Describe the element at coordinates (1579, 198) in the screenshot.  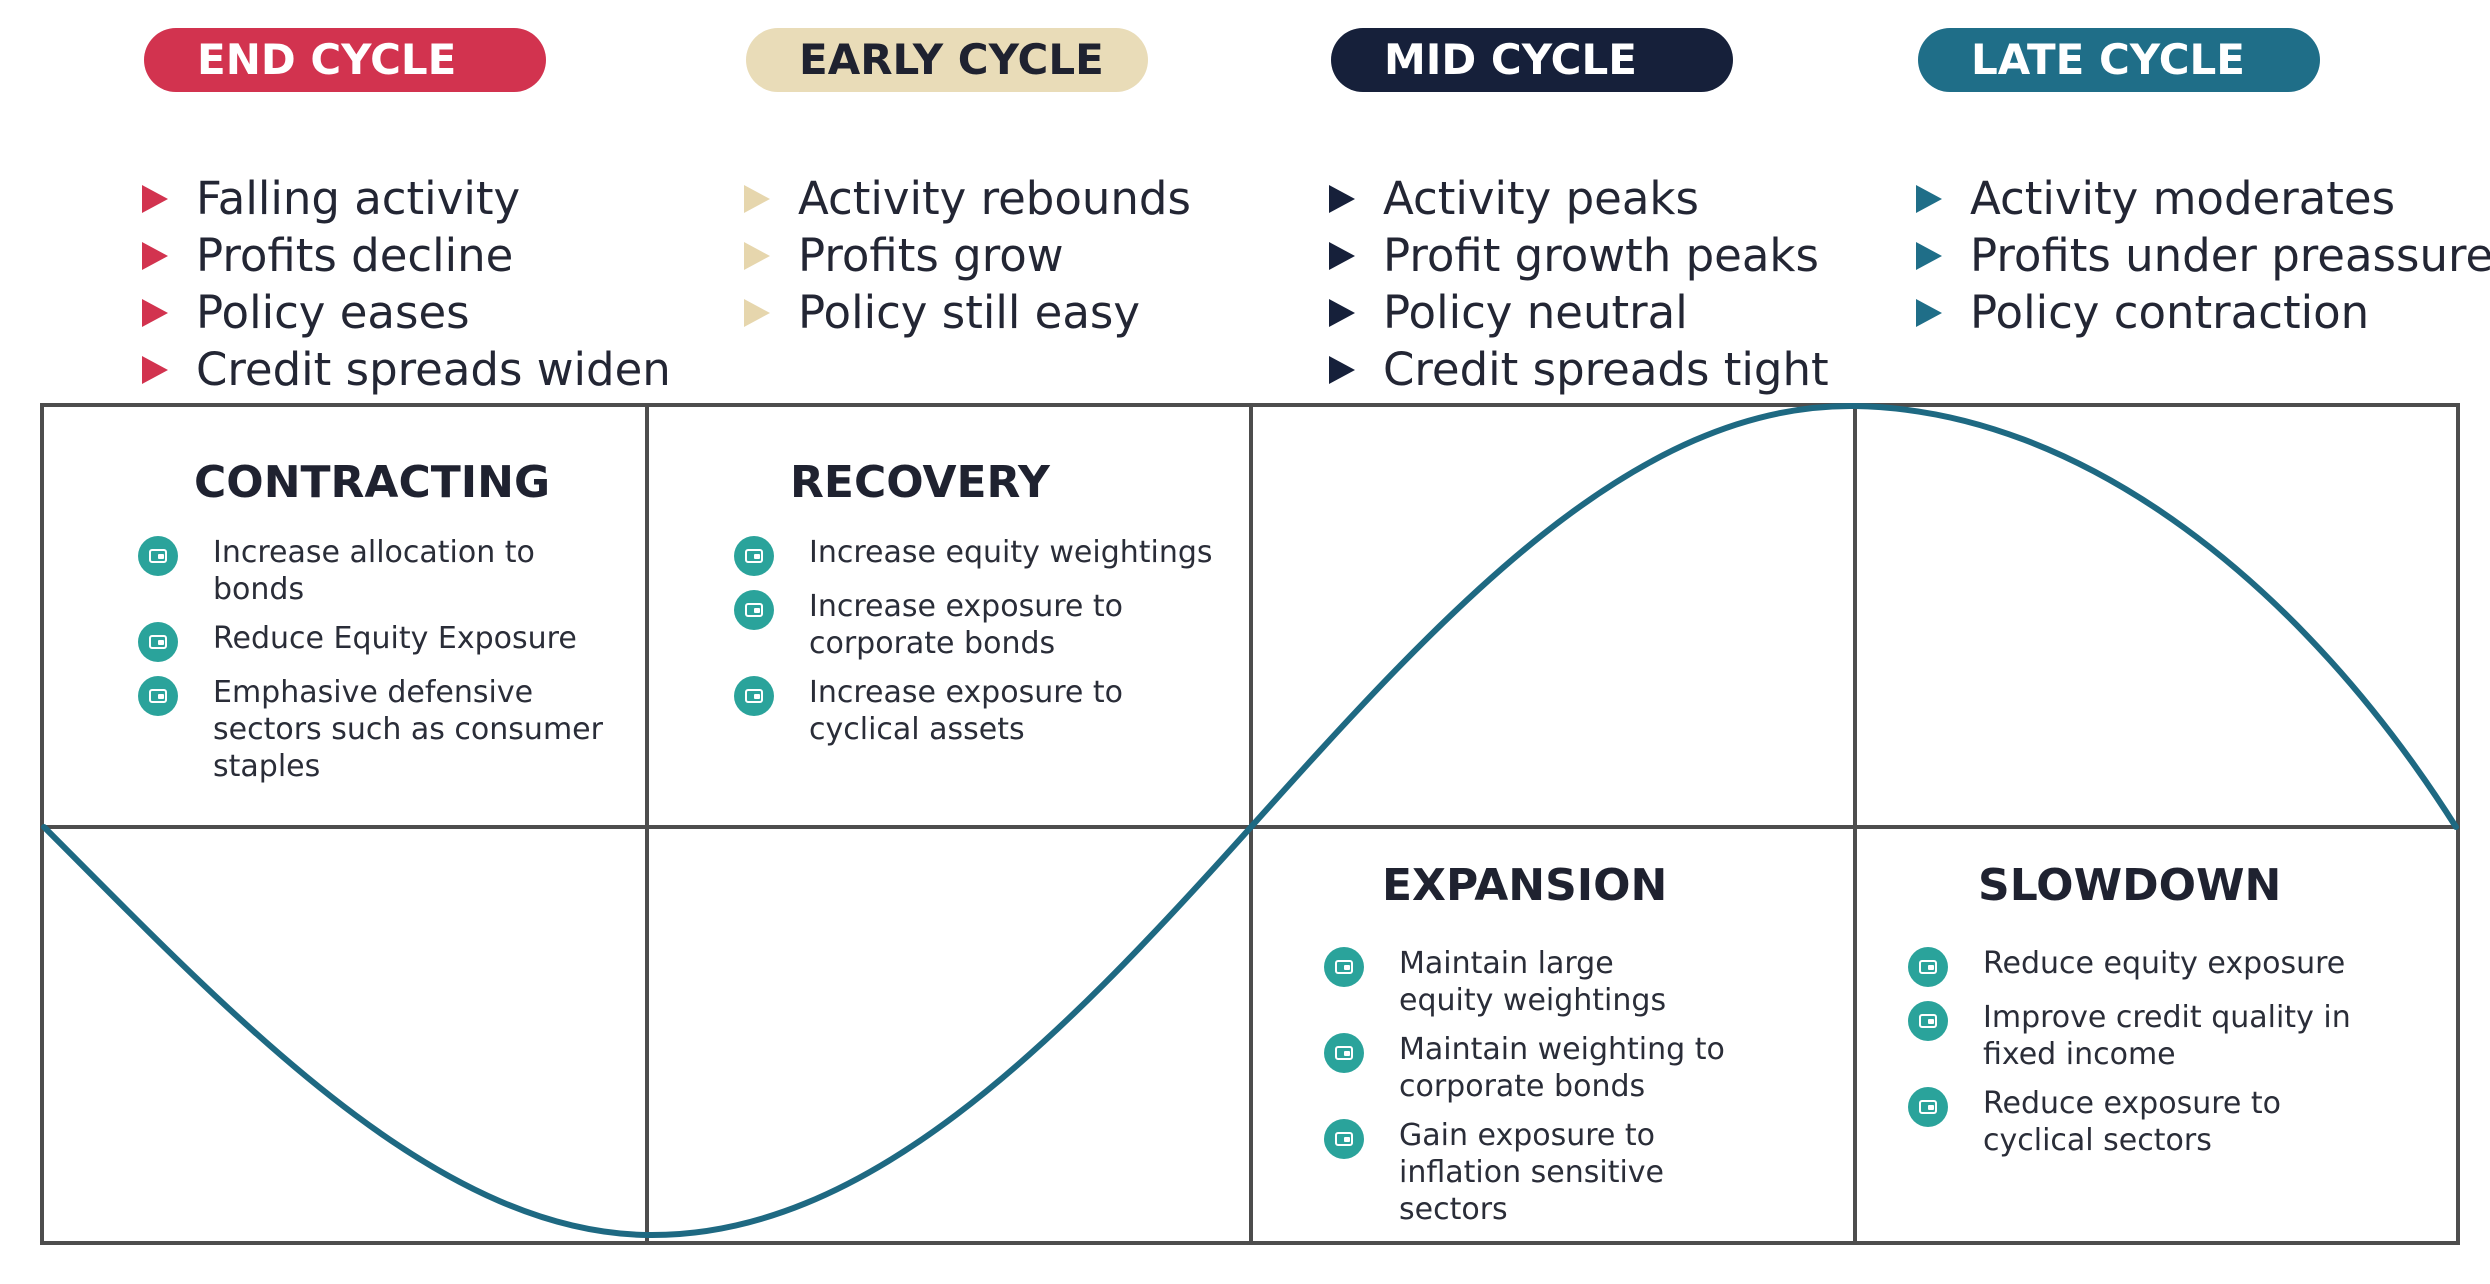
I see `phase-bullet: Activity peaks` at that location.